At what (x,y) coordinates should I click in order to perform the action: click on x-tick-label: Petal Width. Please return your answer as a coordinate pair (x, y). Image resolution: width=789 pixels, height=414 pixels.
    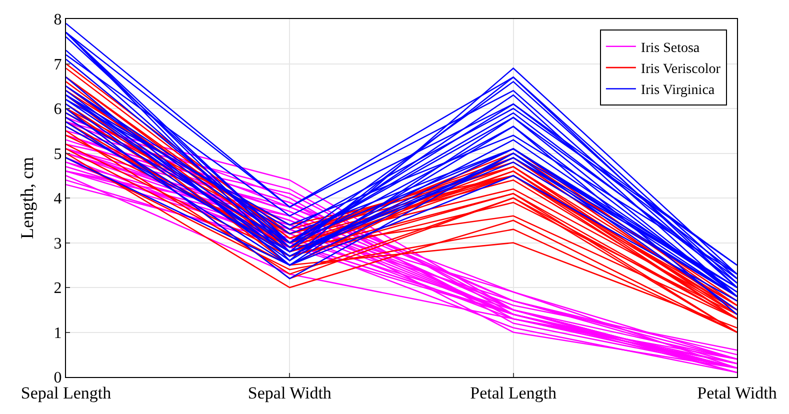
    Looking at the image, I should click on (737, 392).